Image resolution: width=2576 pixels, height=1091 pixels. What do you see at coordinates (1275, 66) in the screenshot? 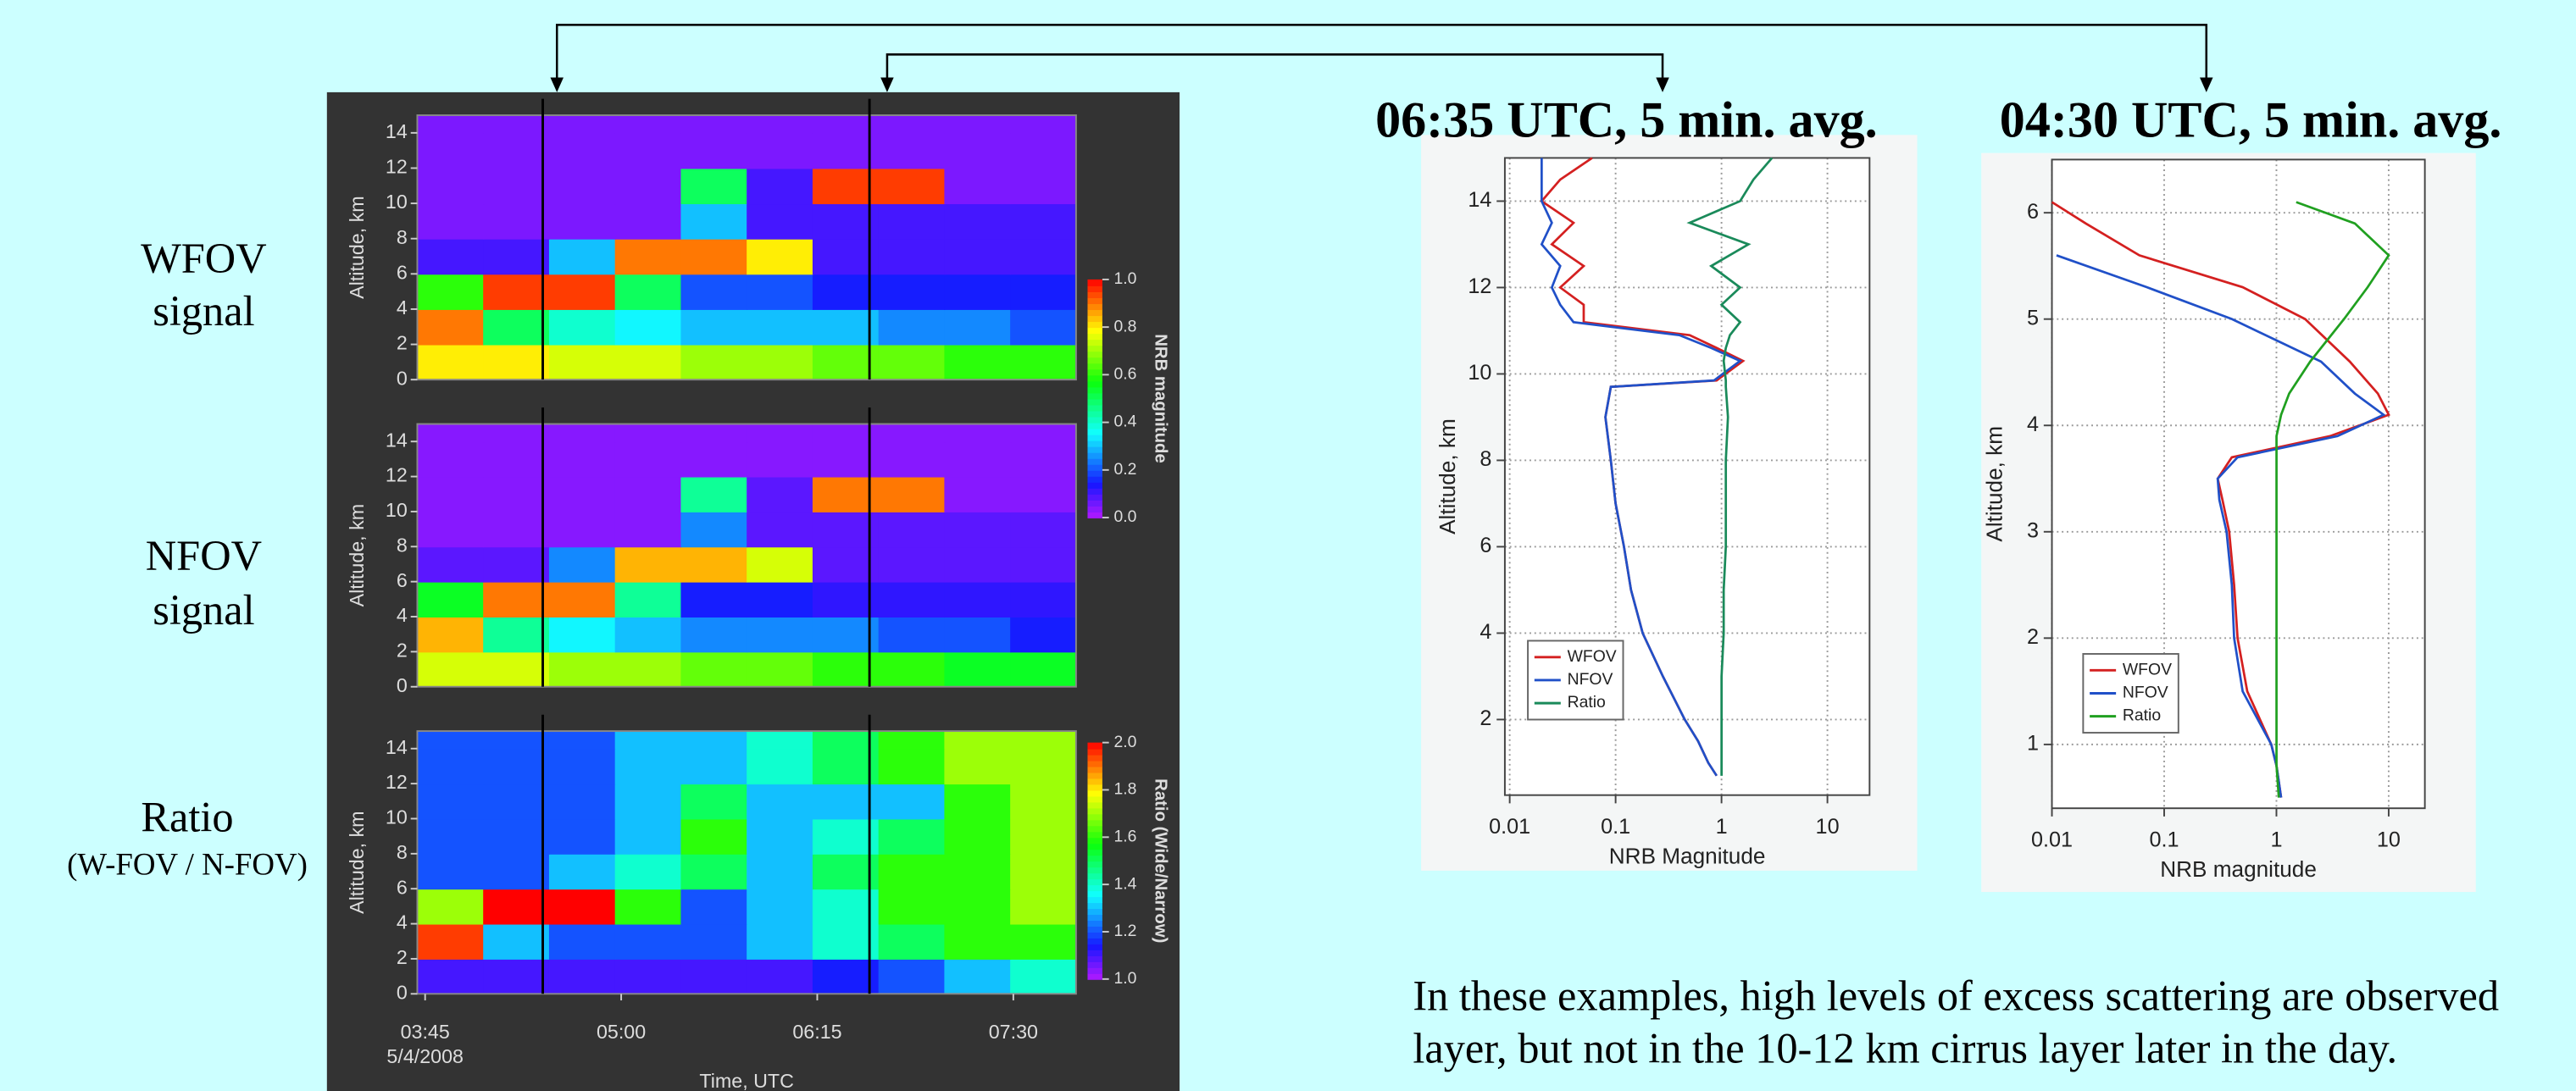
I see `arrow-line` at bounding box center [1275, 66].